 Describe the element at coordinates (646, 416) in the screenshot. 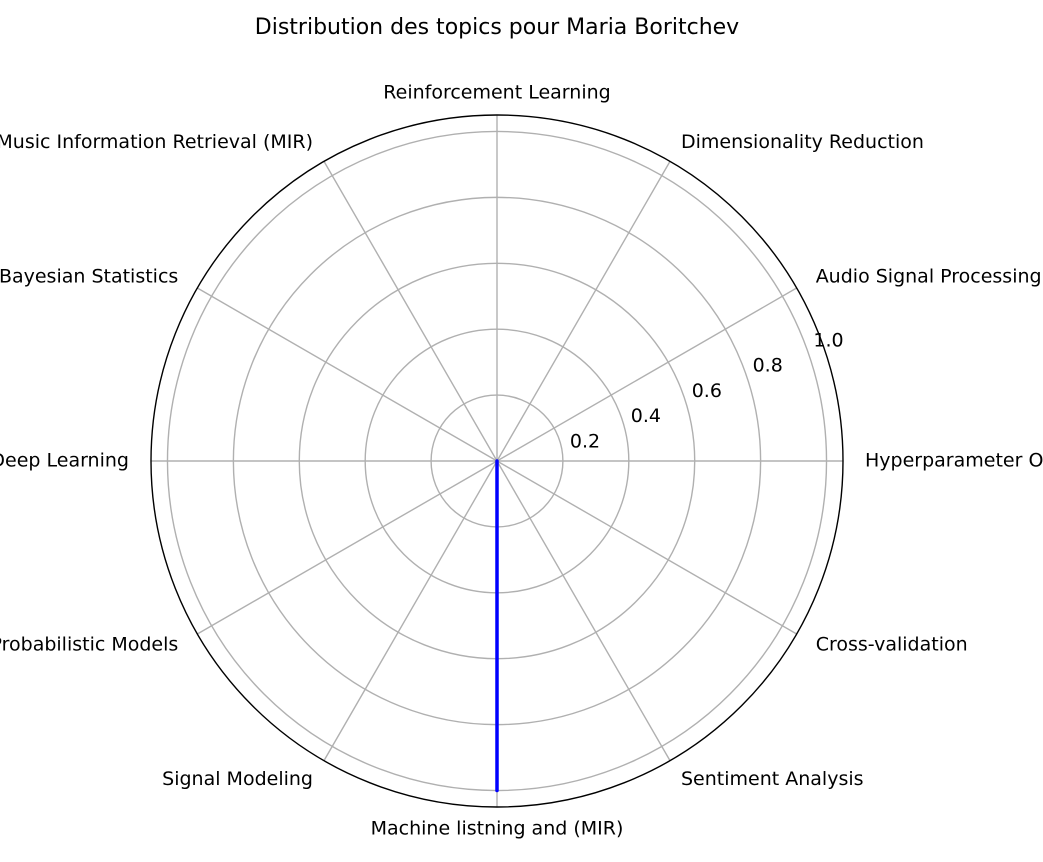

I see `r-tick-label-1: 0.4` at that location.